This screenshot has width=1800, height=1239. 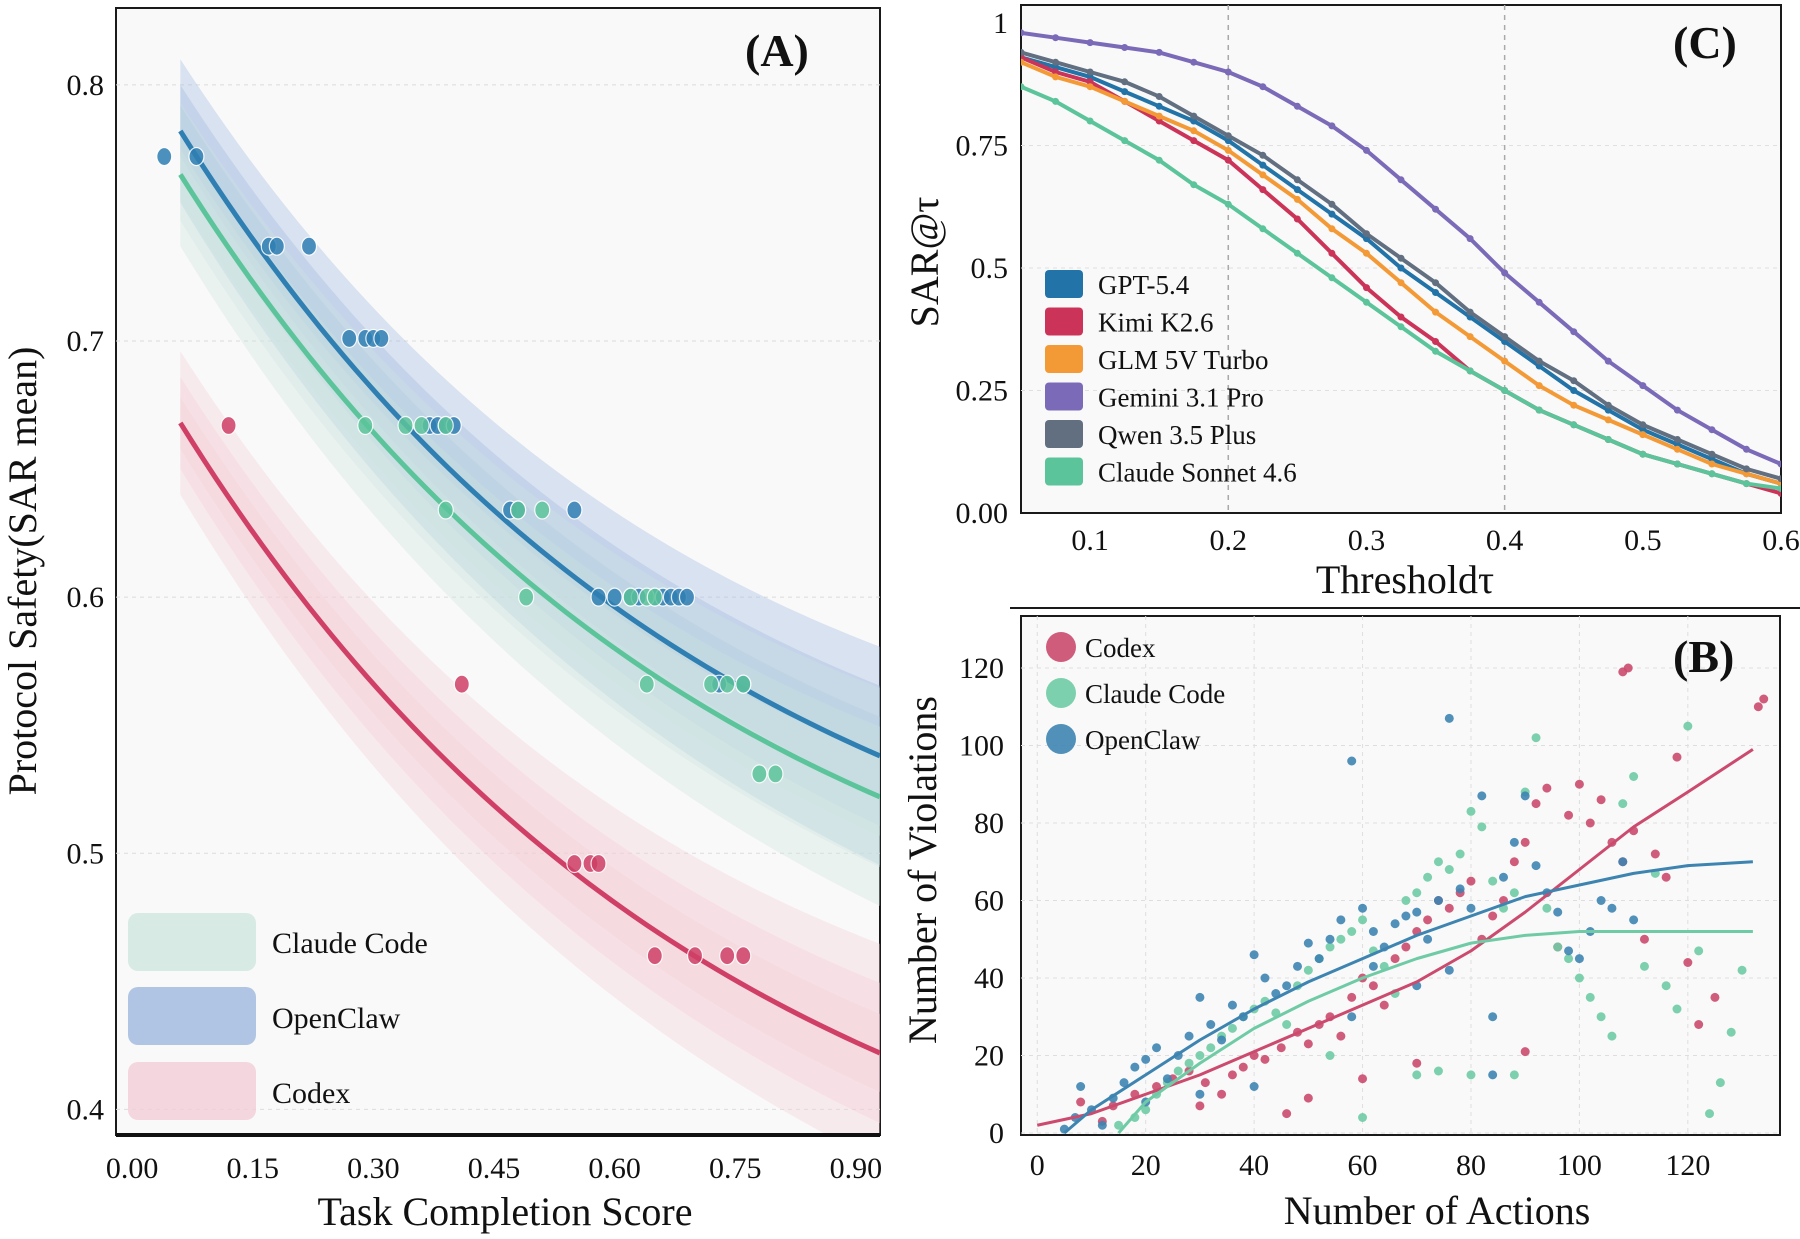 What do you see at coordinates (1197, 473) in the screenshot?
I see `legend-label-claude-sonnet-4-6: Claude Sonnet 4.6` at bounding box center [1197, 473].